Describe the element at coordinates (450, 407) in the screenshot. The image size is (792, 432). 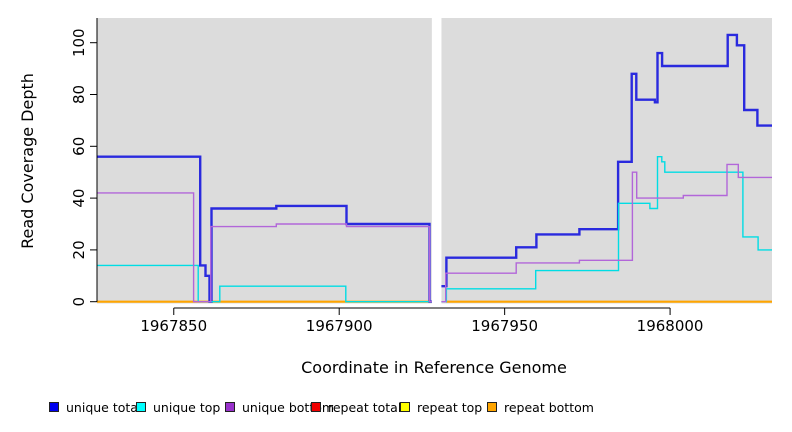
I see `legend-label: repeat top` at that location.